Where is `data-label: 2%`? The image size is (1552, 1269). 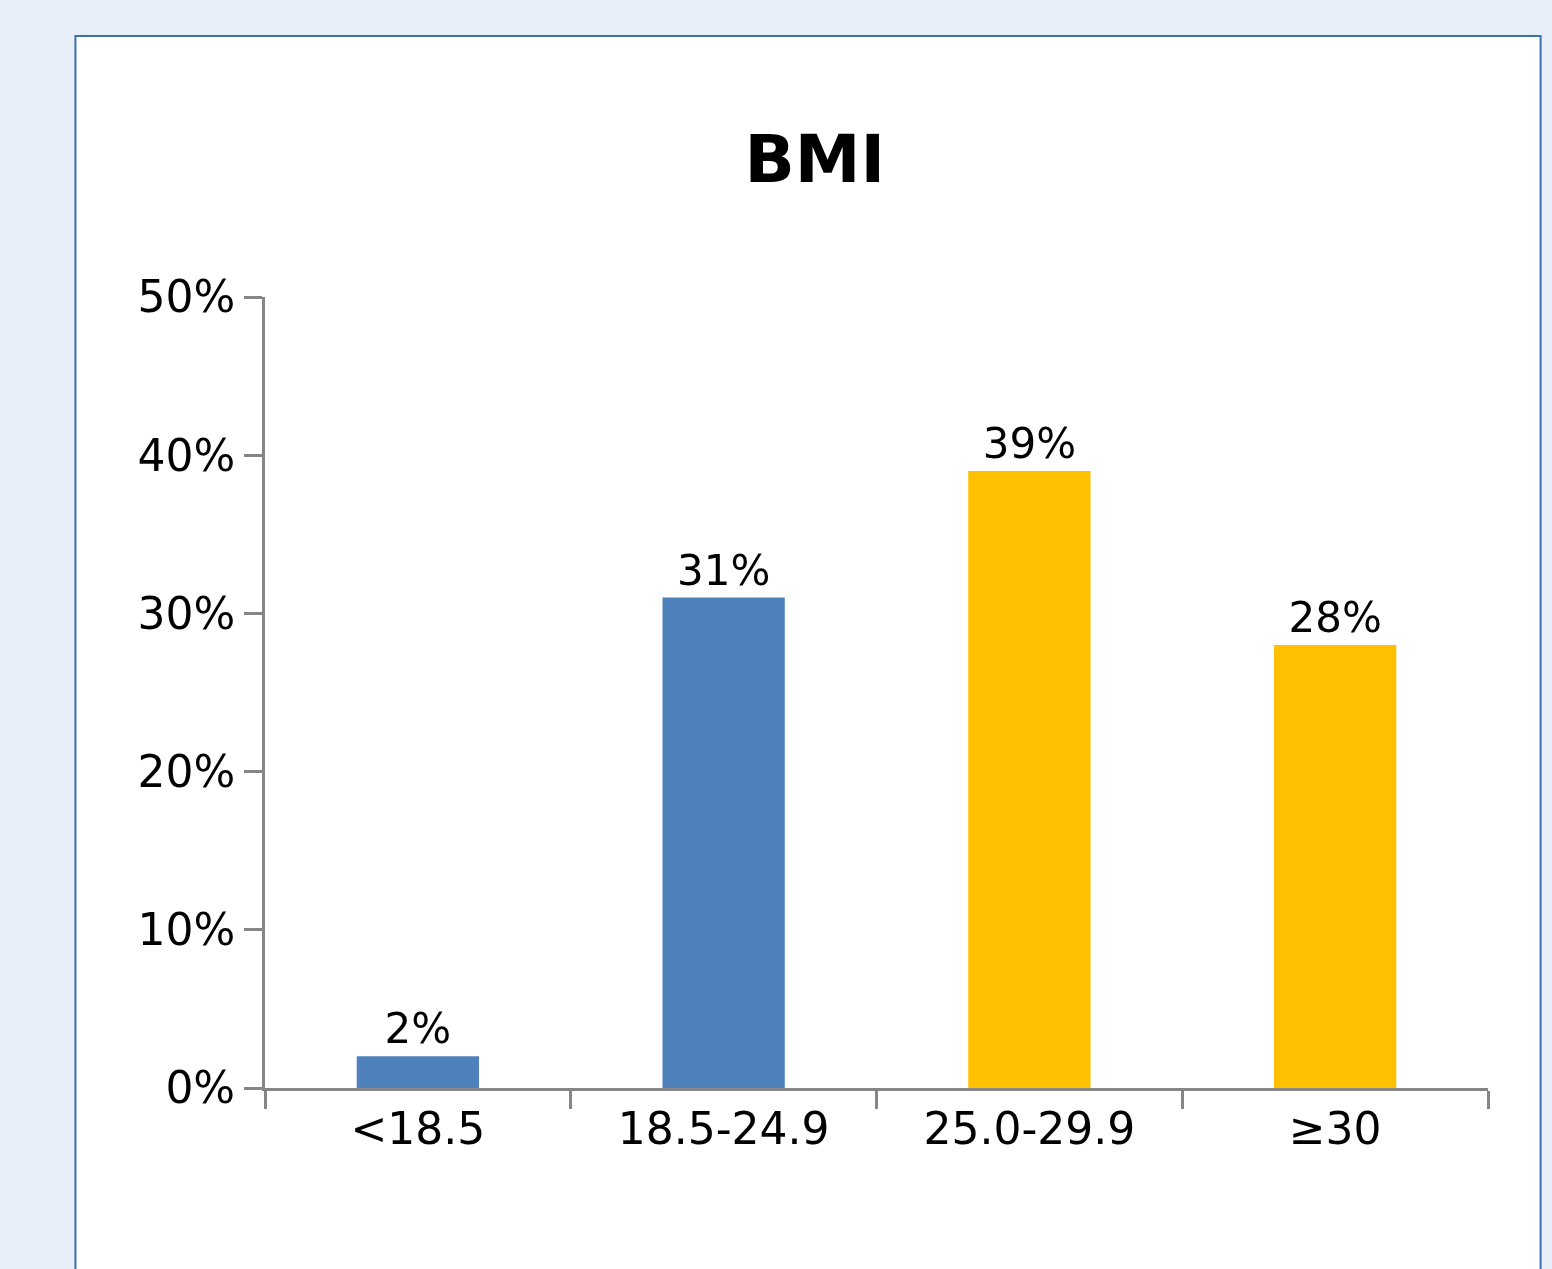
data-label: 2% is located at coordinates (418, 1029).